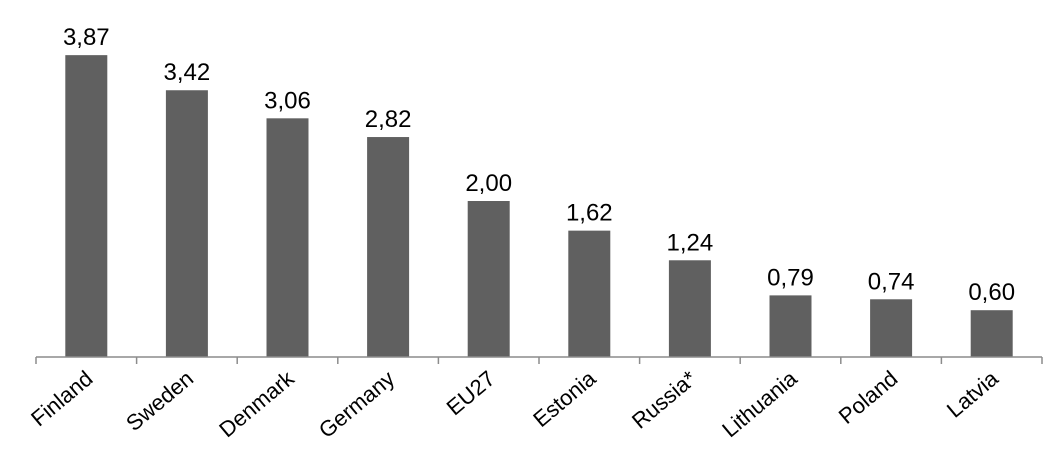  What do you see at coordinates (186, 224) in the screenshot?
I see `bar-sweden` at bounding box center [186, 224].